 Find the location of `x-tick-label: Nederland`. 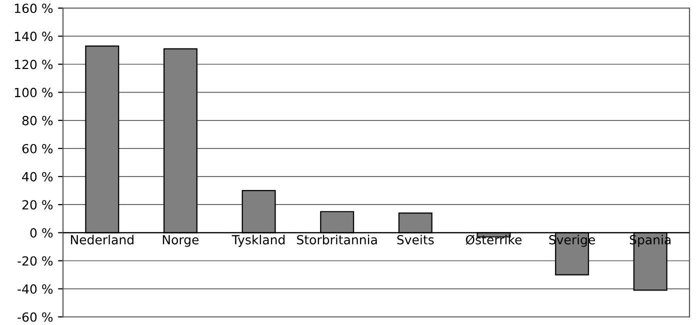

x-tick-label: Nederland is located at coordinates (102, 239).